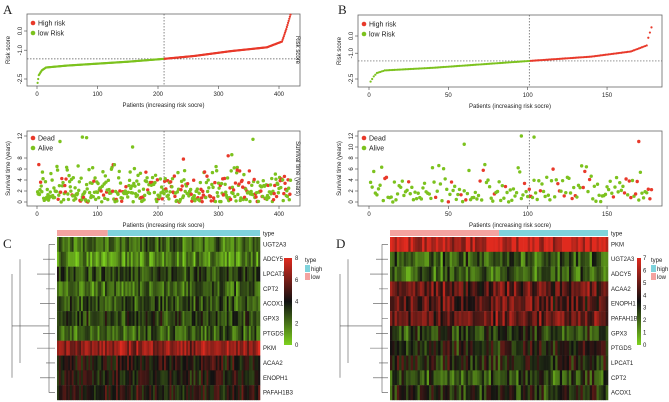  I want to click on dead-point, so click(290, 194).